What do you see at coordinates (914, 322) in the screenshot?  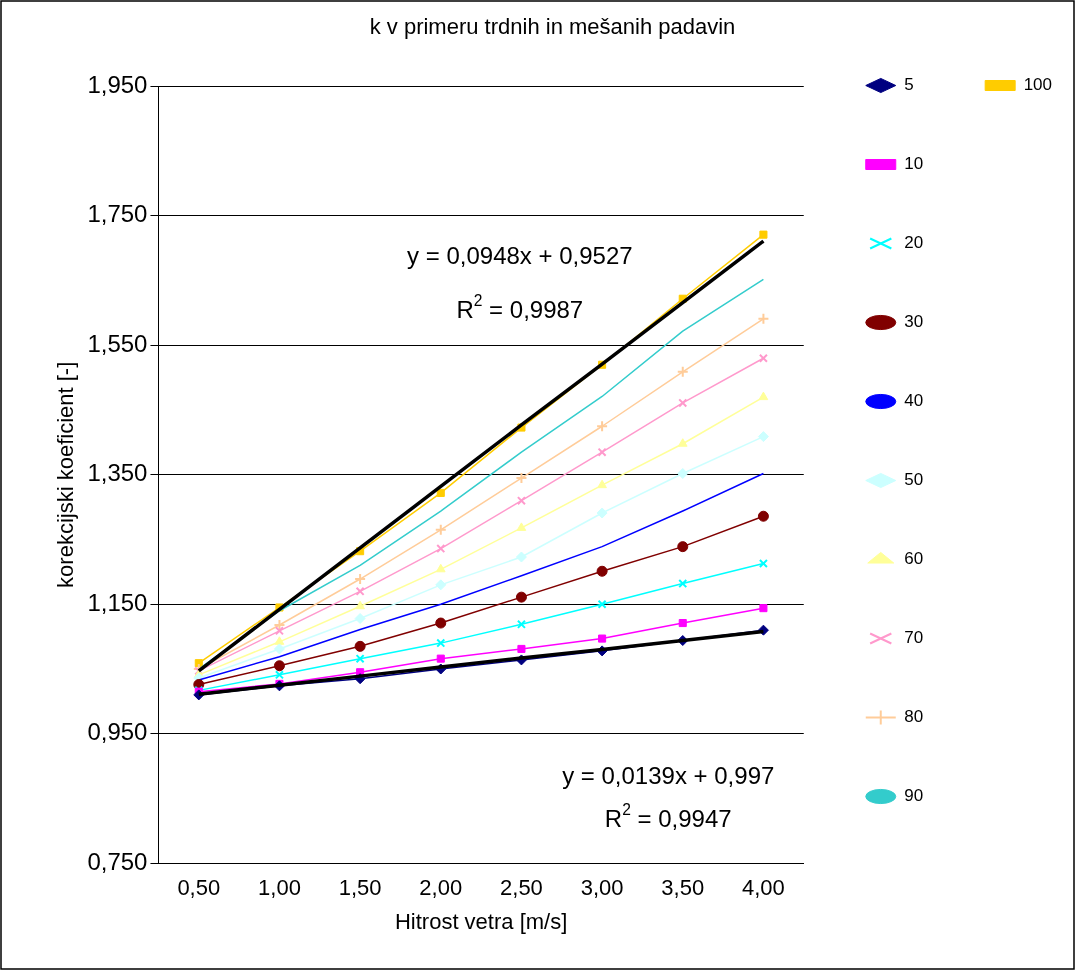 I see `legend-label: 30` at bounding box center [914, 322].